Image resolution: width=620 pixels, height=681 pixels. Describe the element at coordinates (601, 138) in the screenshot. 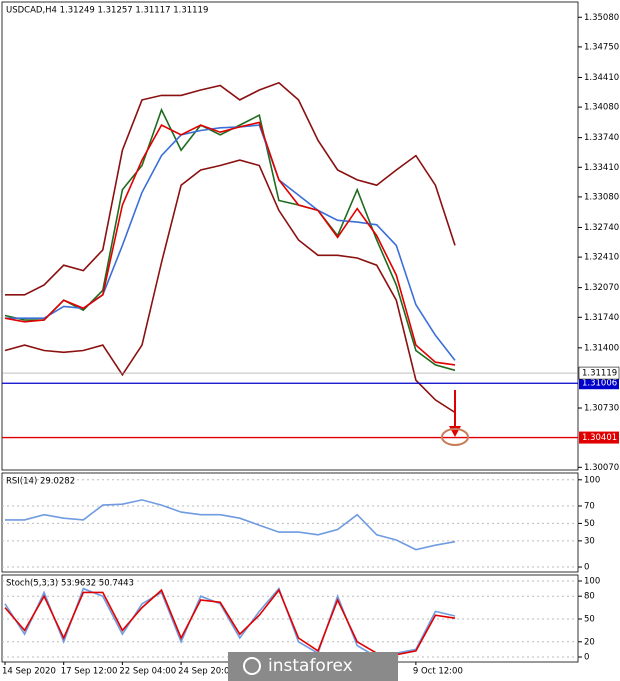

I see `y-tick-label: 1.33740` at that location.